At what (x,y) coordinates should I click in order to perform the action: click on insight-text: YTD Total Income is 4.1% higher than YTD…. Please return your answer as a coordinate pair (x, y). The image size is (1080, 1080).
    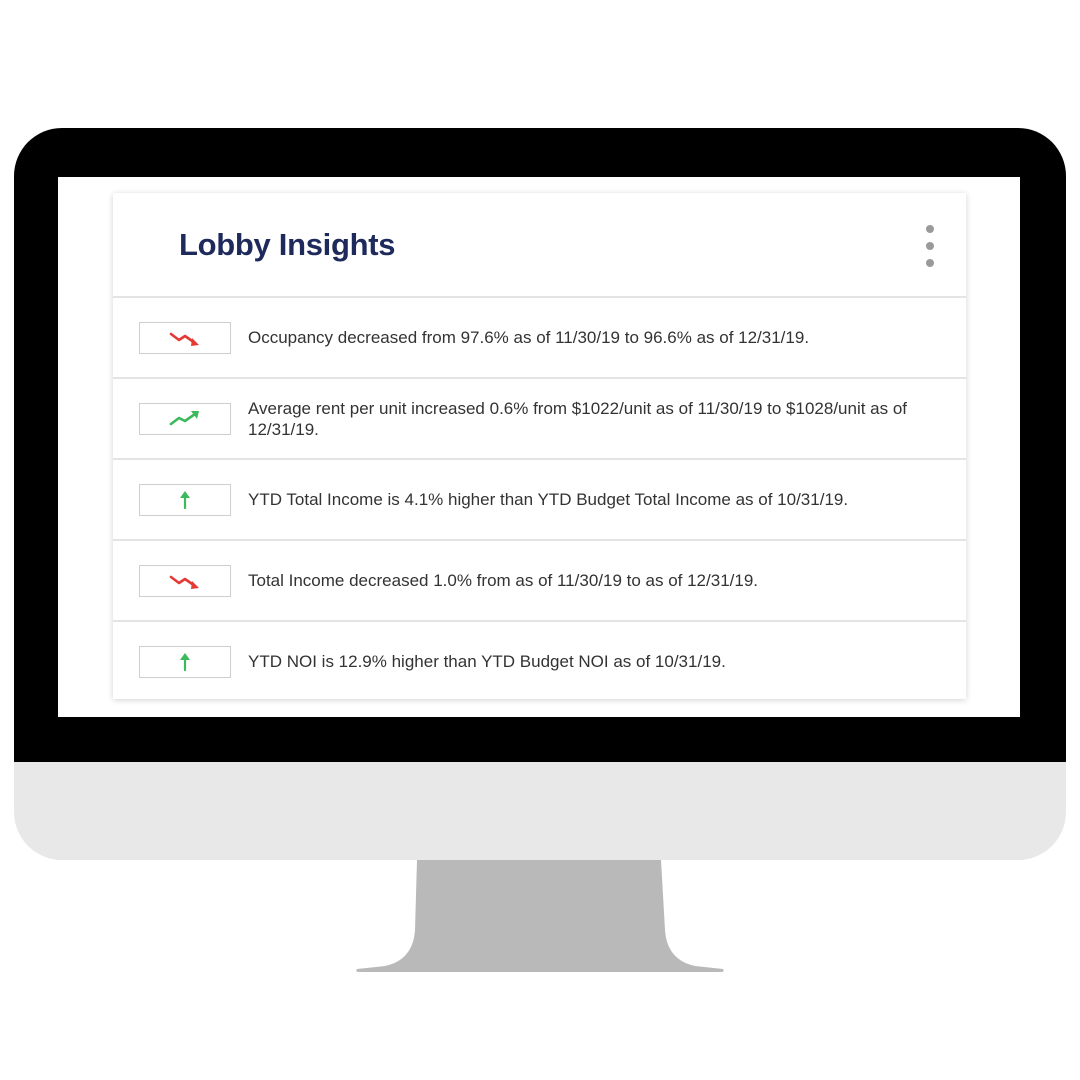
    Looking at the image, I should click on (548, 499).